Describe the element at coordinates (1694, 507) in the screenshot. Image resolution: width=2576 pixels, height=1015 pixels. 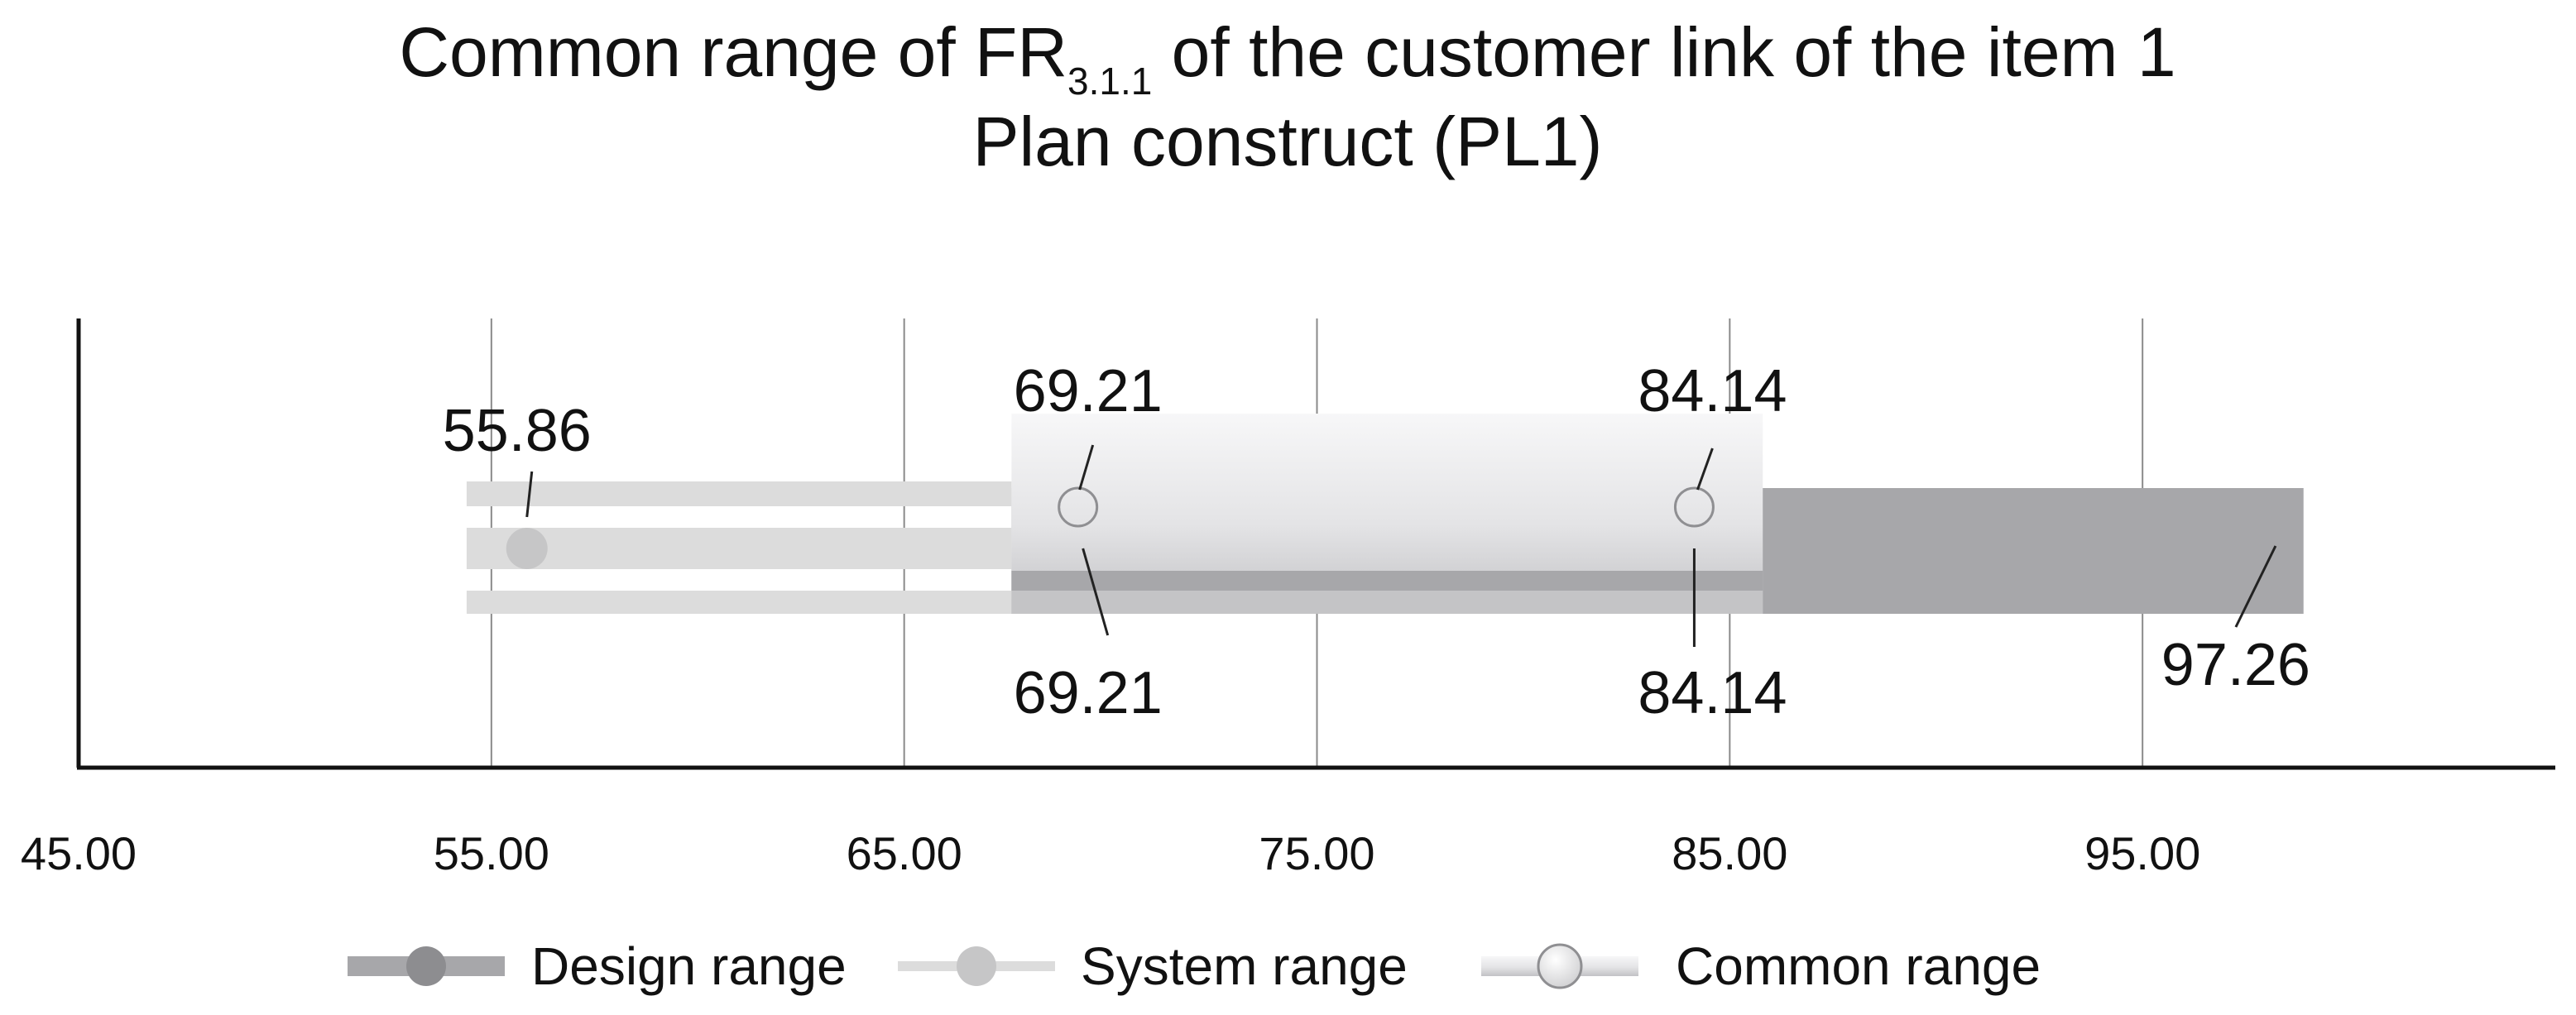
I see `marker-common-84.14` at that location.